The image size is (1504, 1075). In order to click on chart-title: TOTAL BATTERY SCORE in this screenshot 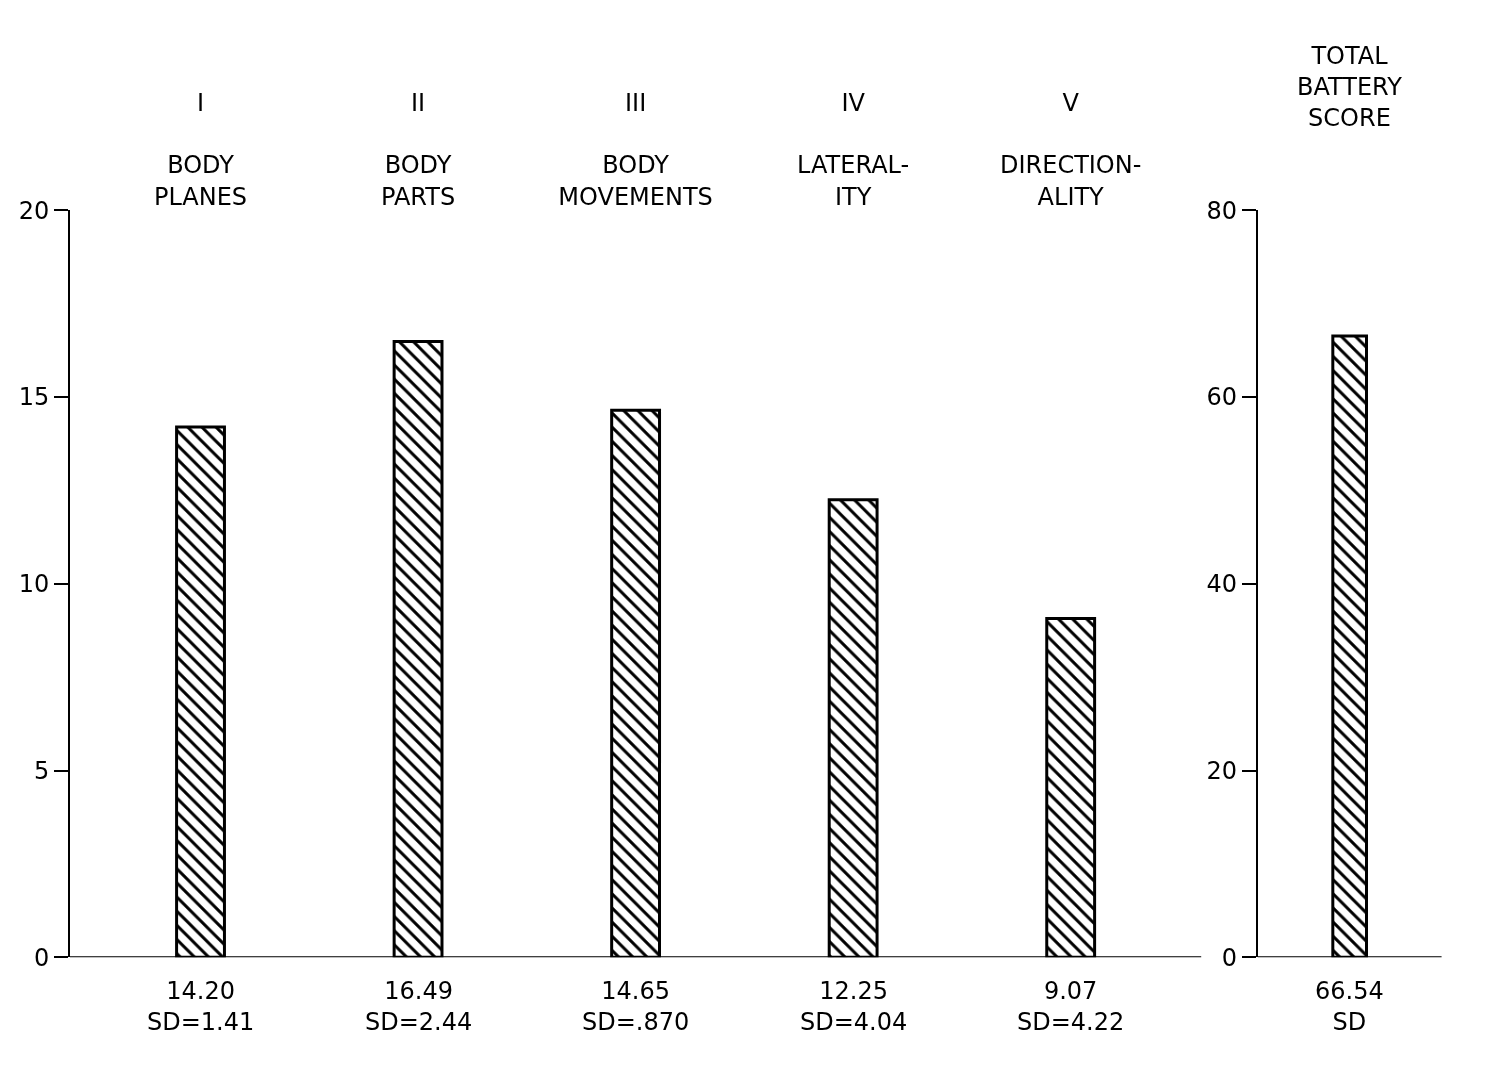, I will do `click(1350, 87)`.